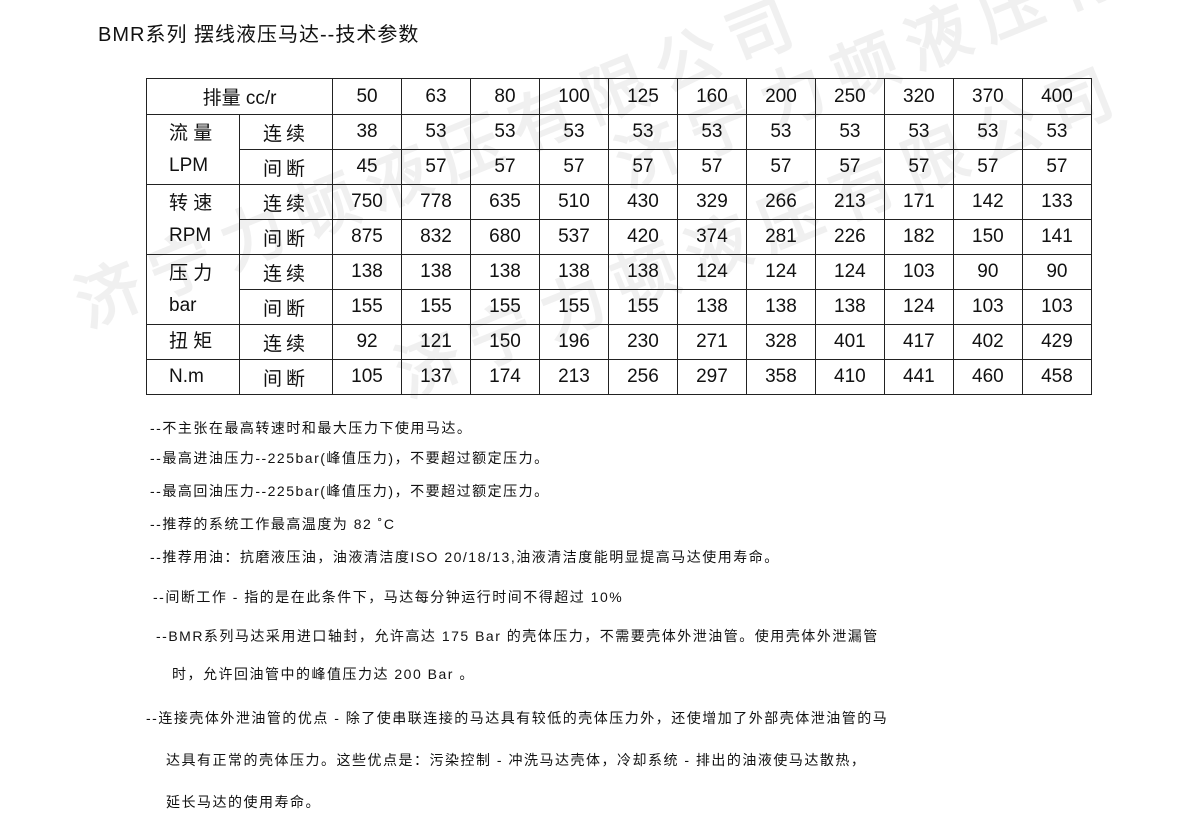  What do you see at coordinates (918, 377) in the screenshot?
I see `value-cell: 441` at bounding box center [918, 377].